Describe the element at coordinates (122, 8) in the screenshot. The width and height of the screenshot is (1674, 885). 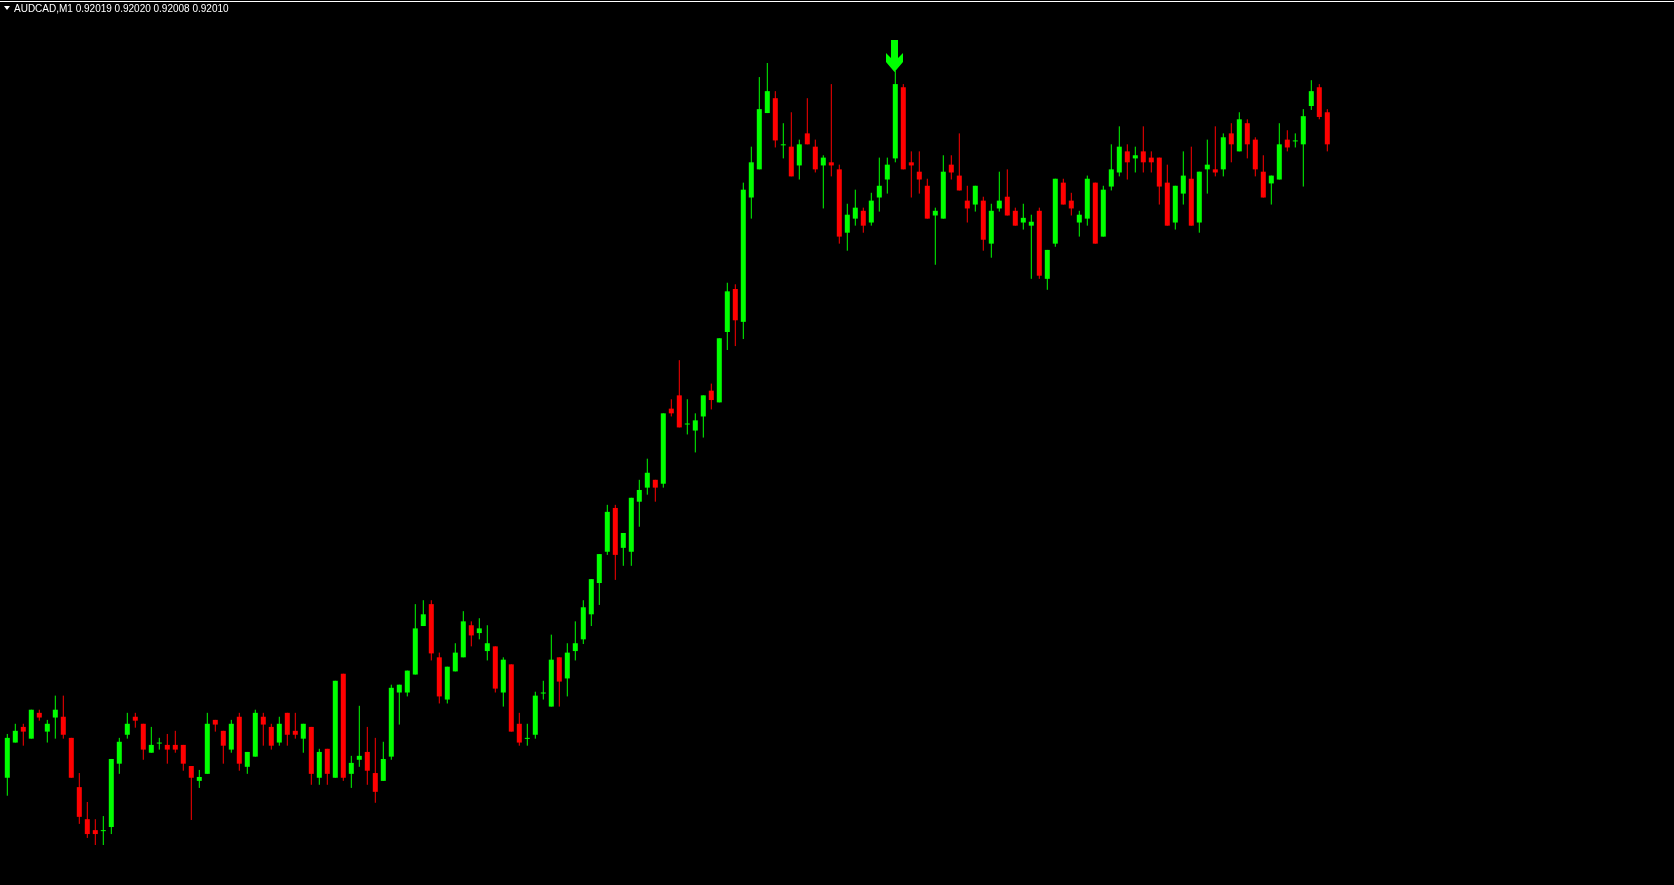
I see `chart-title: AUDCAD,M1 0.92019 0.92020 0.92008 0.92010` at that location.